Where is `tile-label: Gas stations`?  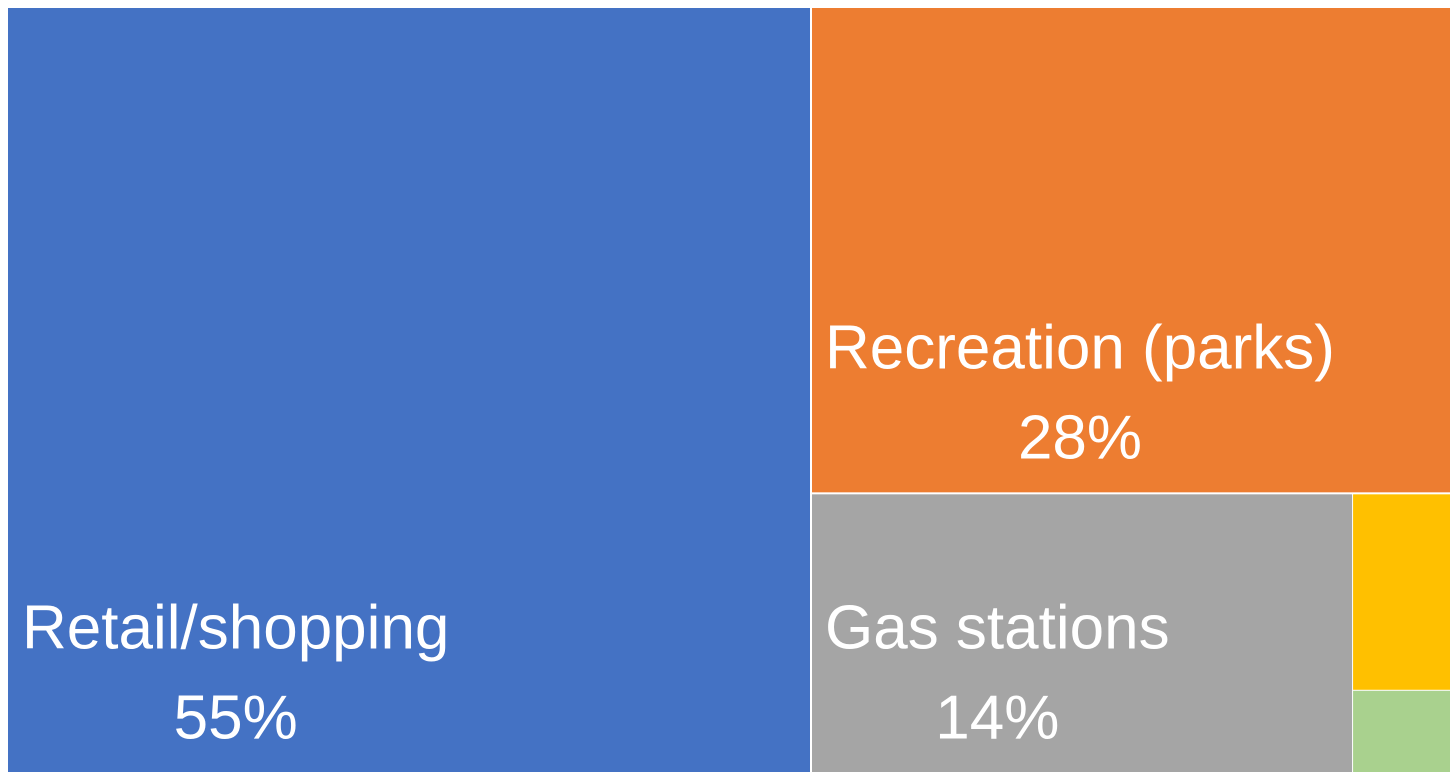
tile-label: Gas stations is located at coordinates (997, 627).